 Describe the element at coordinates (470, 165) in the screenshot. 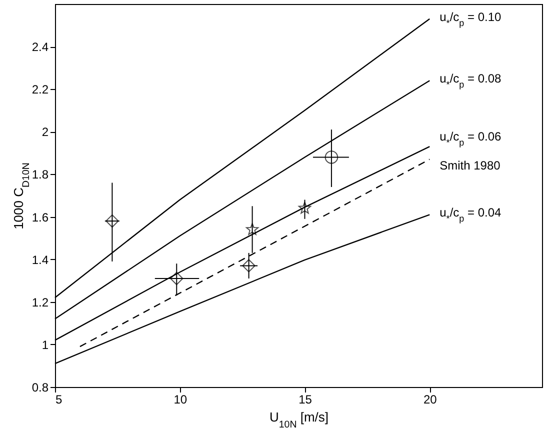

I see `series-label: Smith 1980` at that location.